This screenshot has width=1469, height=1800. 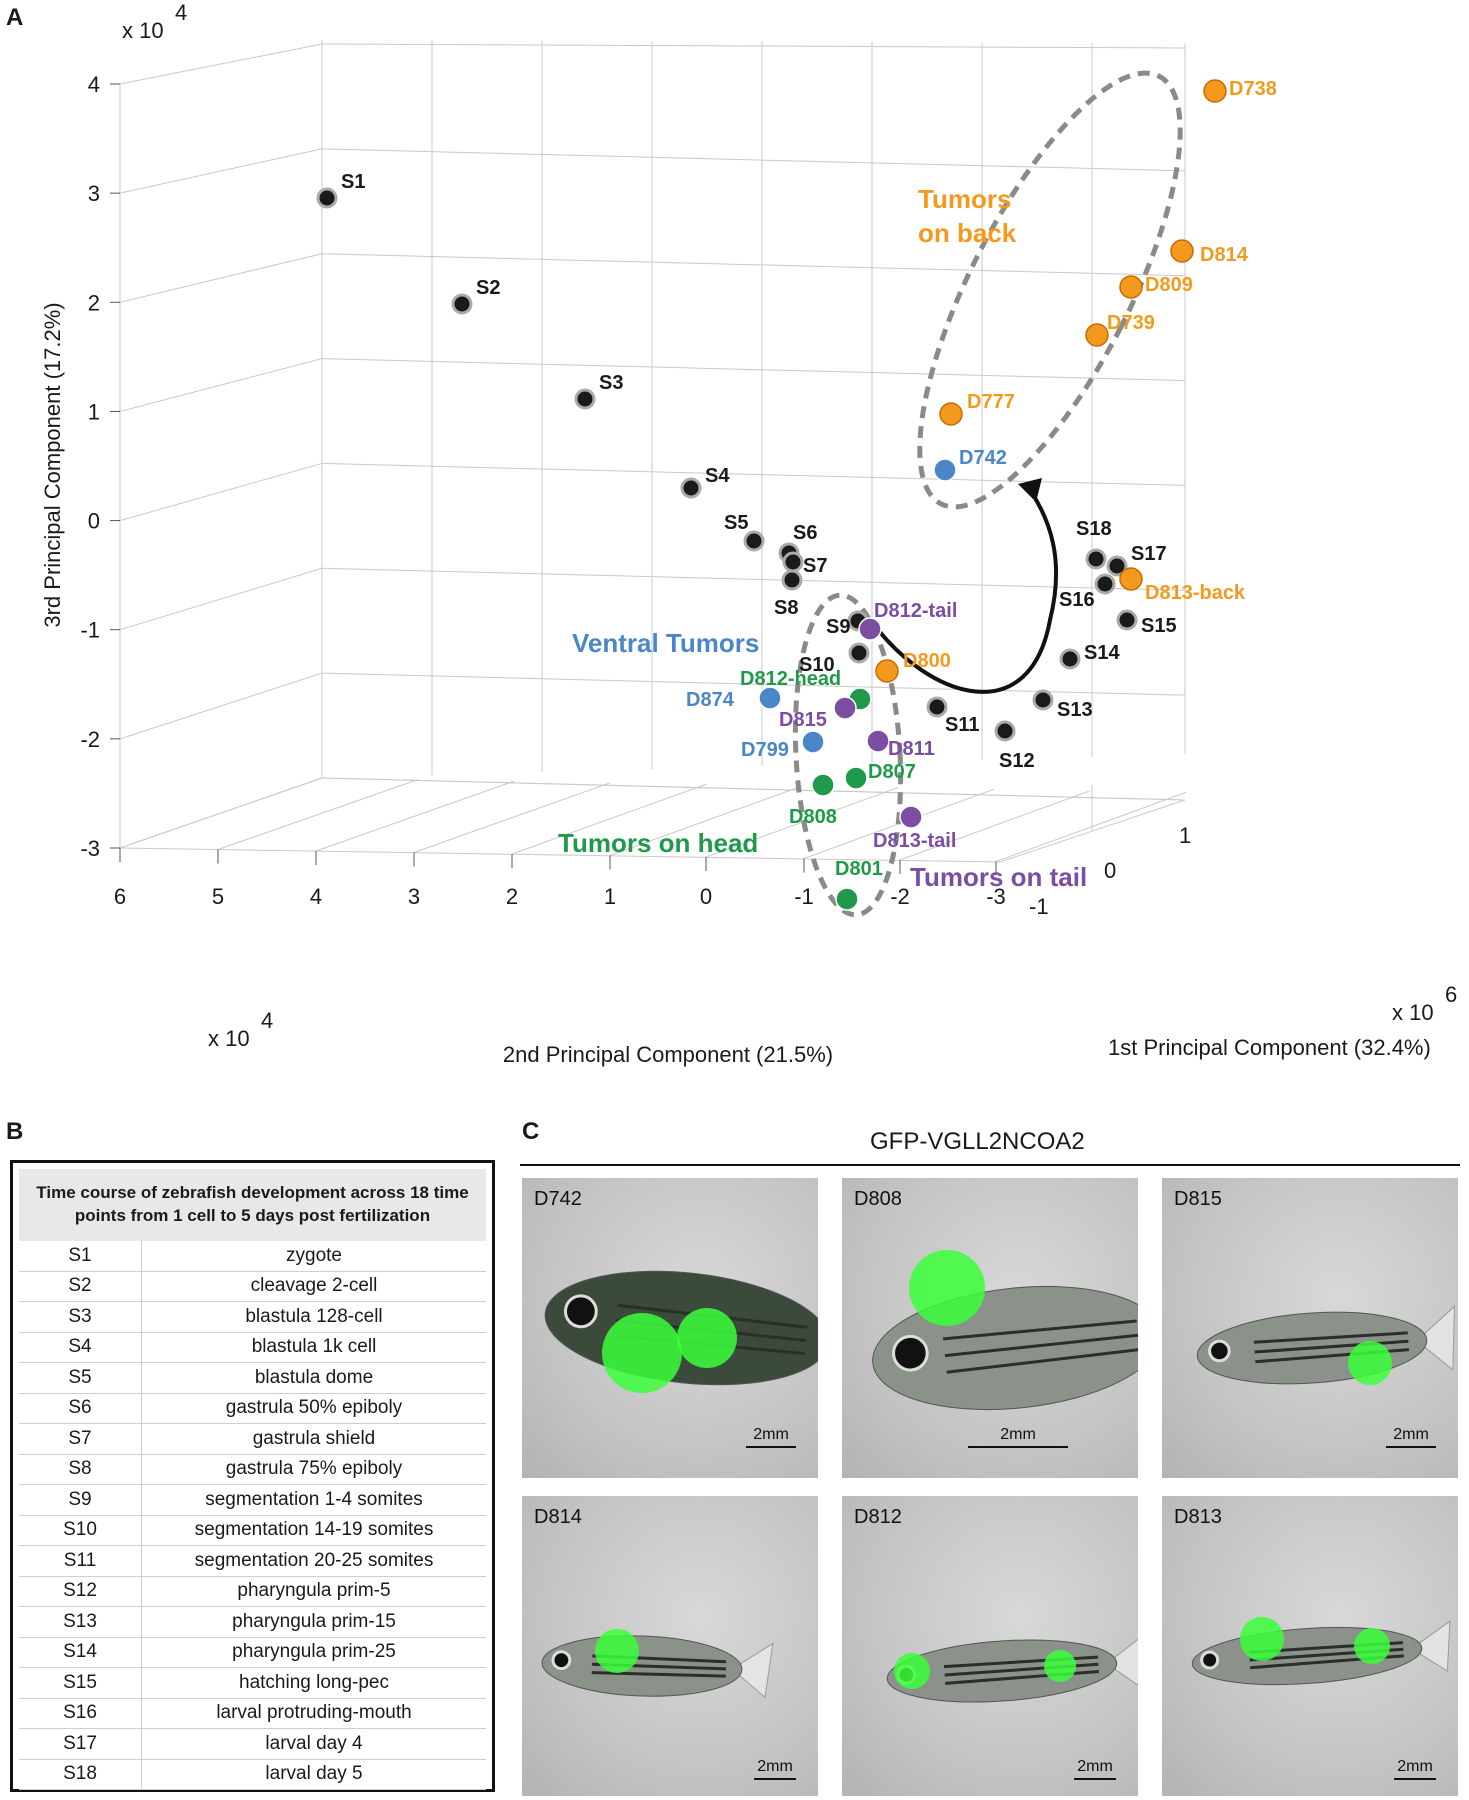 What do you see at coordinates (911, 749) in the screenshot?
I see `point-label-d811: D811` at bounding box center [911, 749].